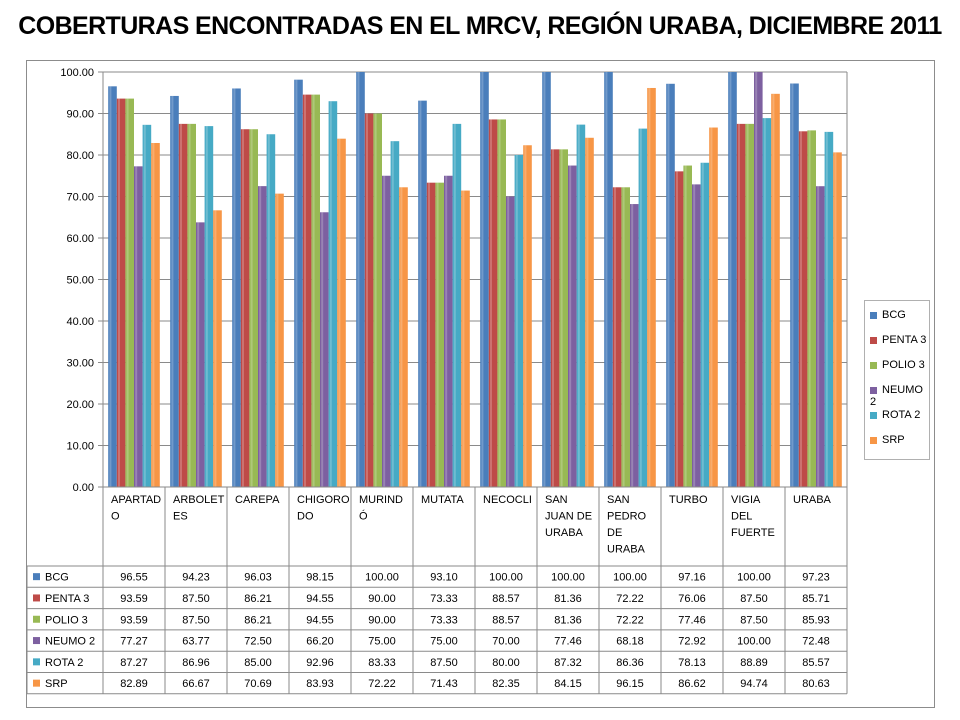 The width and height of the screenshot is (960, 720). Describe the element at coordinates (692, 684) in the screenshot. I see `data-label: 86.62` at that location.